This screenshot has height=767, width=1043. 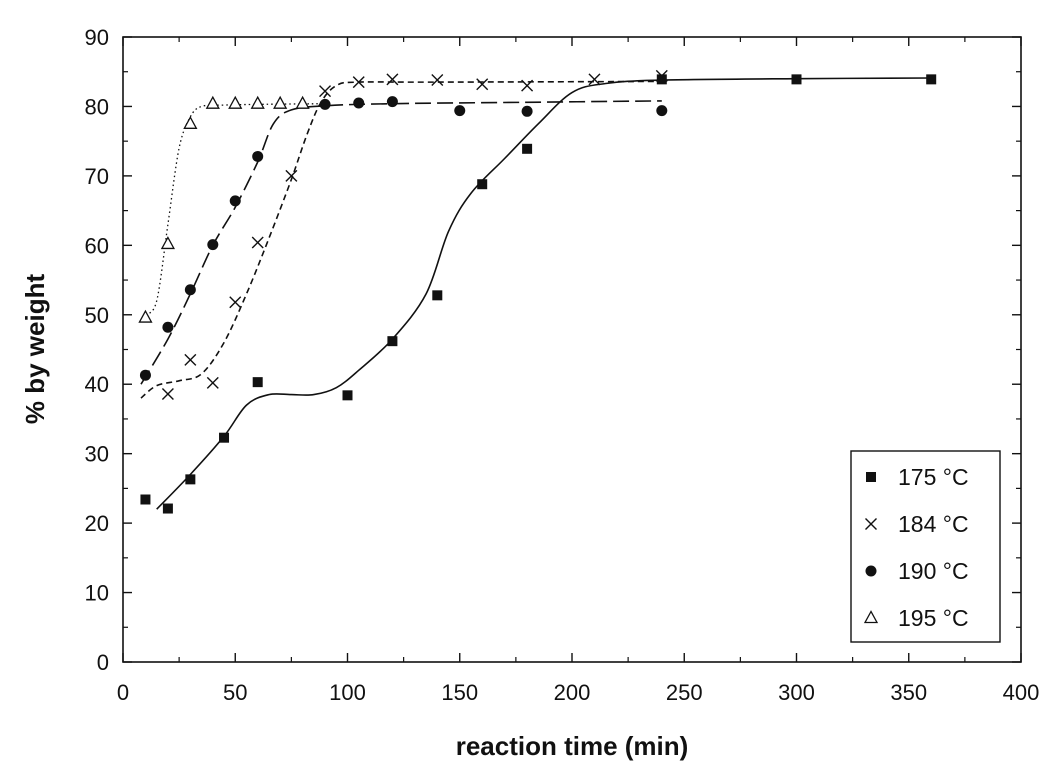 I want to click on x-tick-label: 100, so click(x=347, y=692).